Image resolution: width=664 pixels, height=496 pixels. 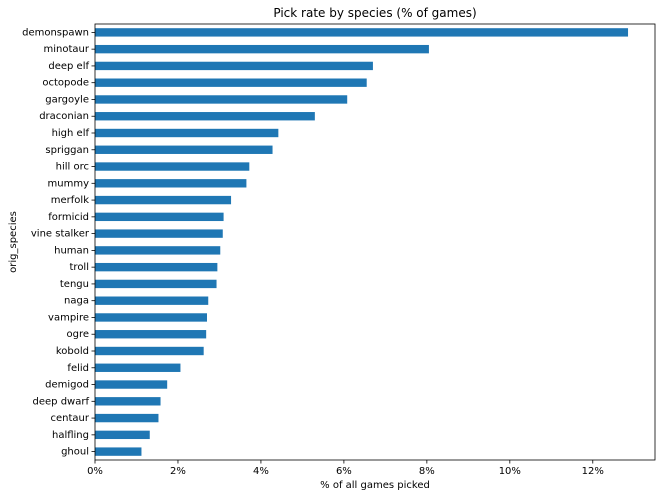 I want to click on bar-naga, so click(x=152, y=300).